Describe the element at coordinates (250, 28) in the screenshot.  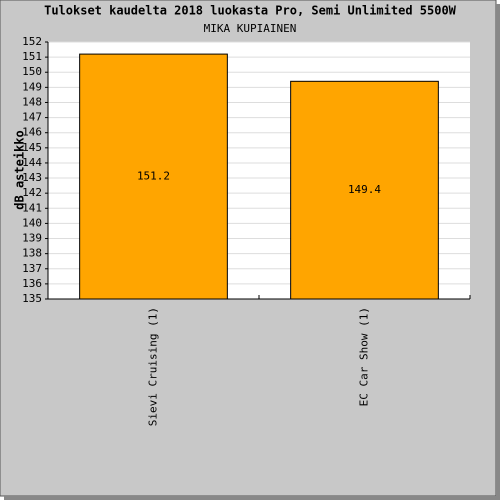
I see `chart-subtitle: MIKA KUPIAINEN` at that location.